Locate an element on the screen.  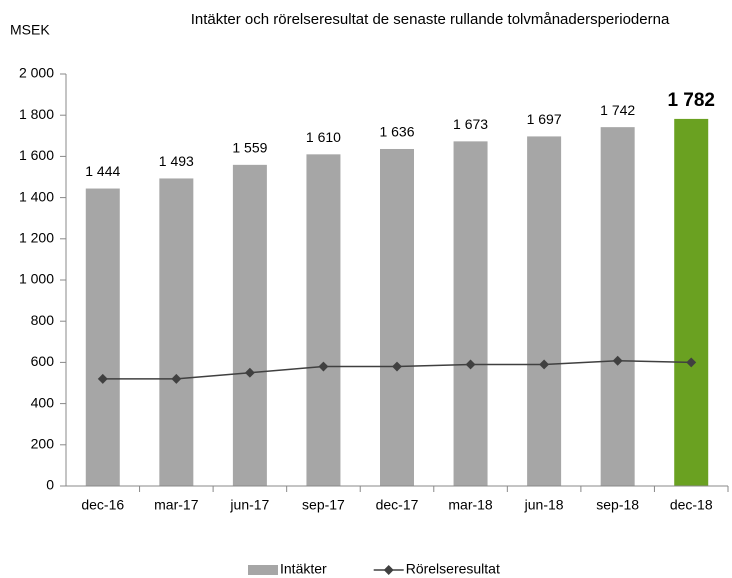
data-label: 1 673 is located at coordinates (470, 124).